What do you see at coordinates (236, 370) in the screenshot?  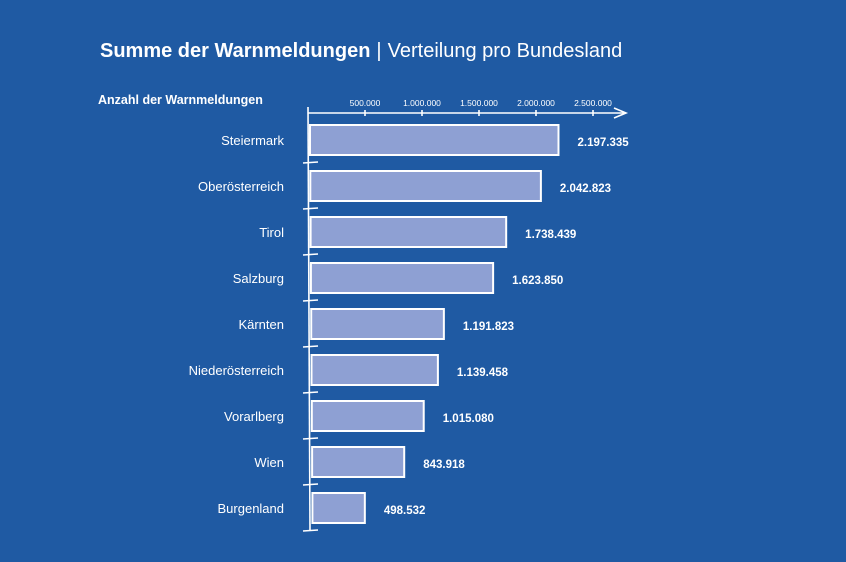 I see `category-label: Niederösterreich` at bounding box center [236, 370].